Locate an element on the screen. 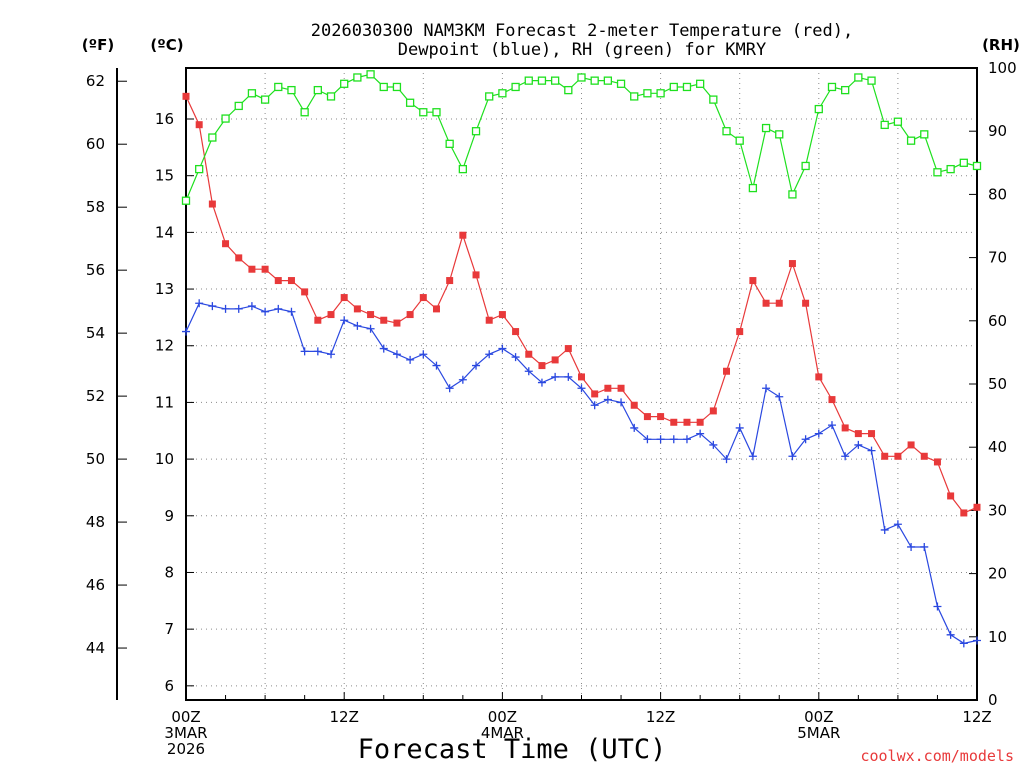 Image resolution: width=1024 pixels, height=768 pixels. celsius-tick-label: 15 is located at coordinates (164, 176).